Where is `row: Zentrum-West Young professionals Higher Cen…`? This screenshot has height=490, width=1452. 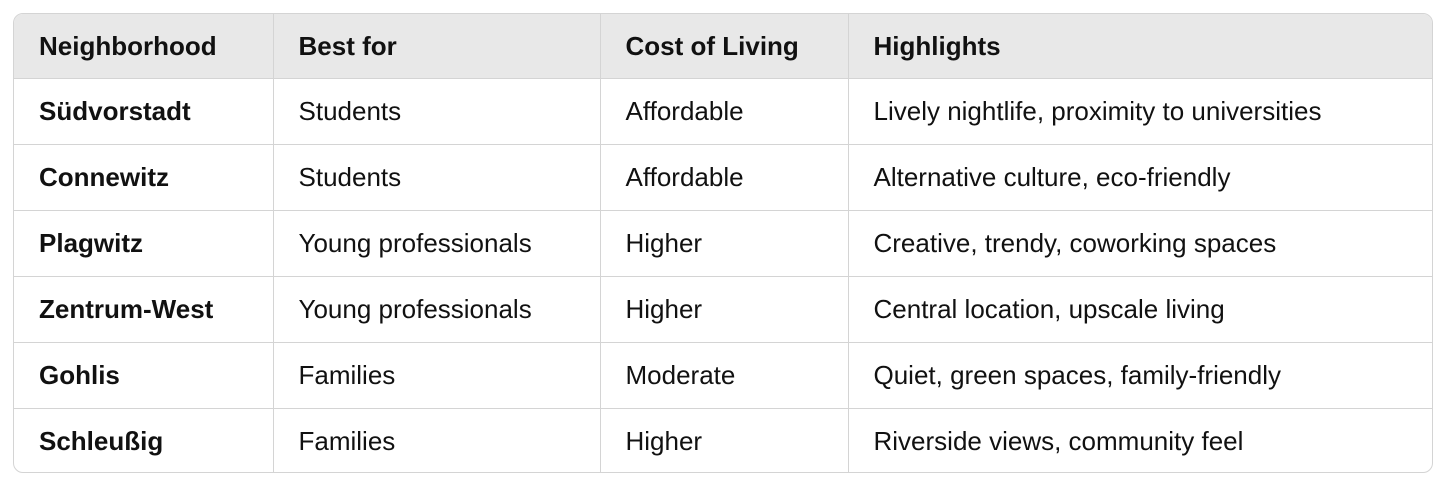 row: Zentrum-West Young professionals Higher Cen… is located at coordinates (723, 309).